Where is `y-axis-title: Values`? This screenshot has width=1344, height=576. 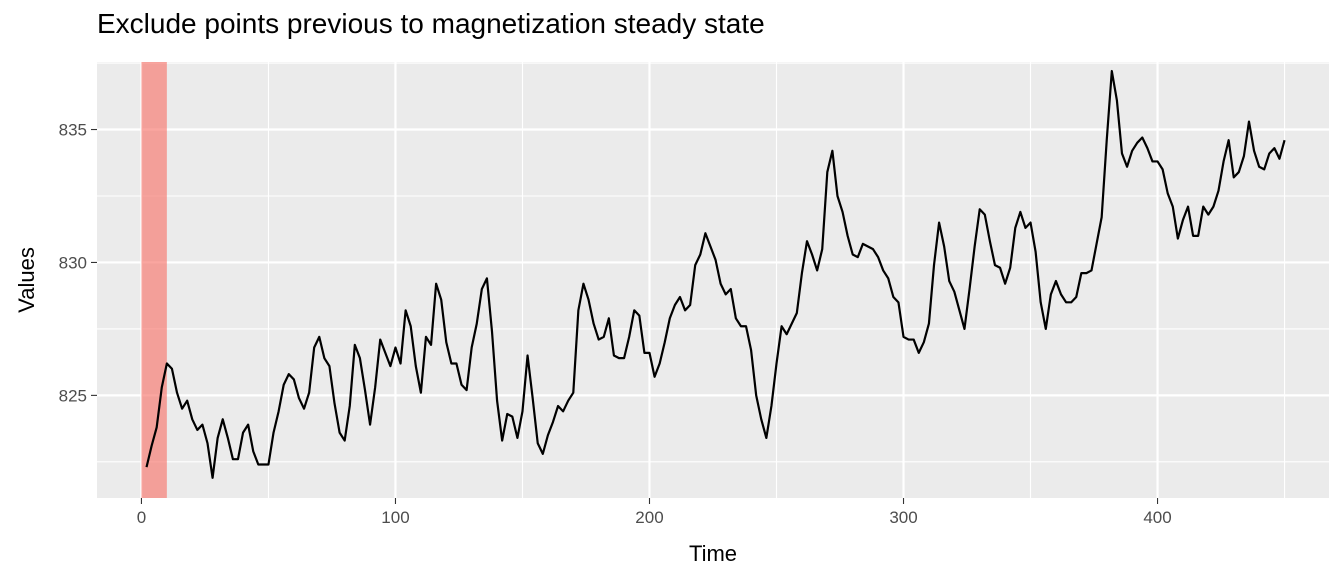 y-axis-title: Values is located at coordinates (26, 280).